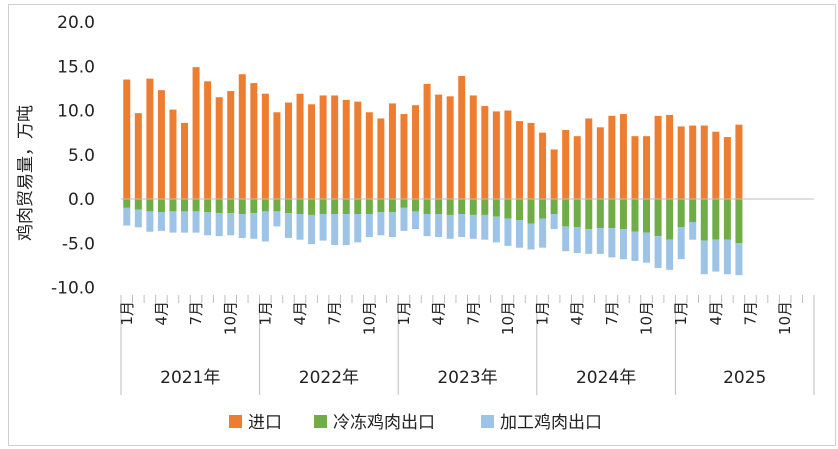 This screenshot has width=838, height=449. I want to click on legend-item: 加工鸡肉出口, so click(541, 423).